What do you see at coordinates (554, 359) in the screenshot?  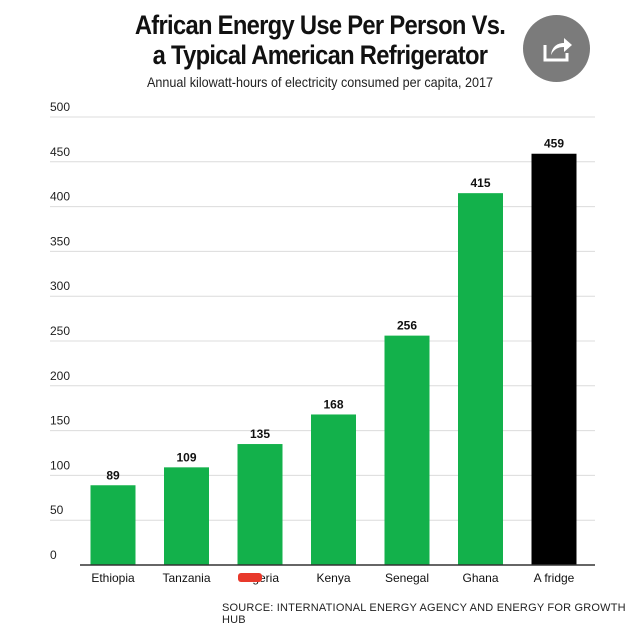 I see `bar-a-fridge` at bounding box center [554, 359].